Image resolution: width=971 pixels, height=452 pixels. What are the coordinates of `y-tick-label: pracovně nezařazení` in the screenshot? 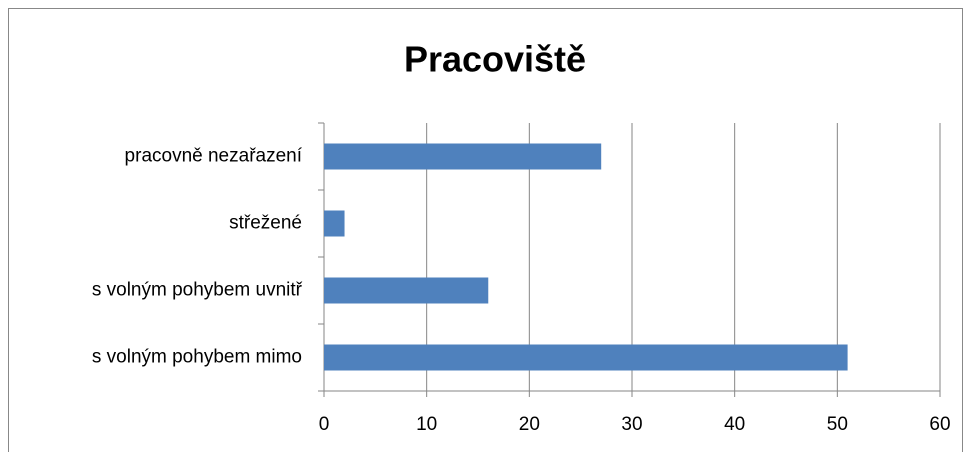 It's located at (214, 156).